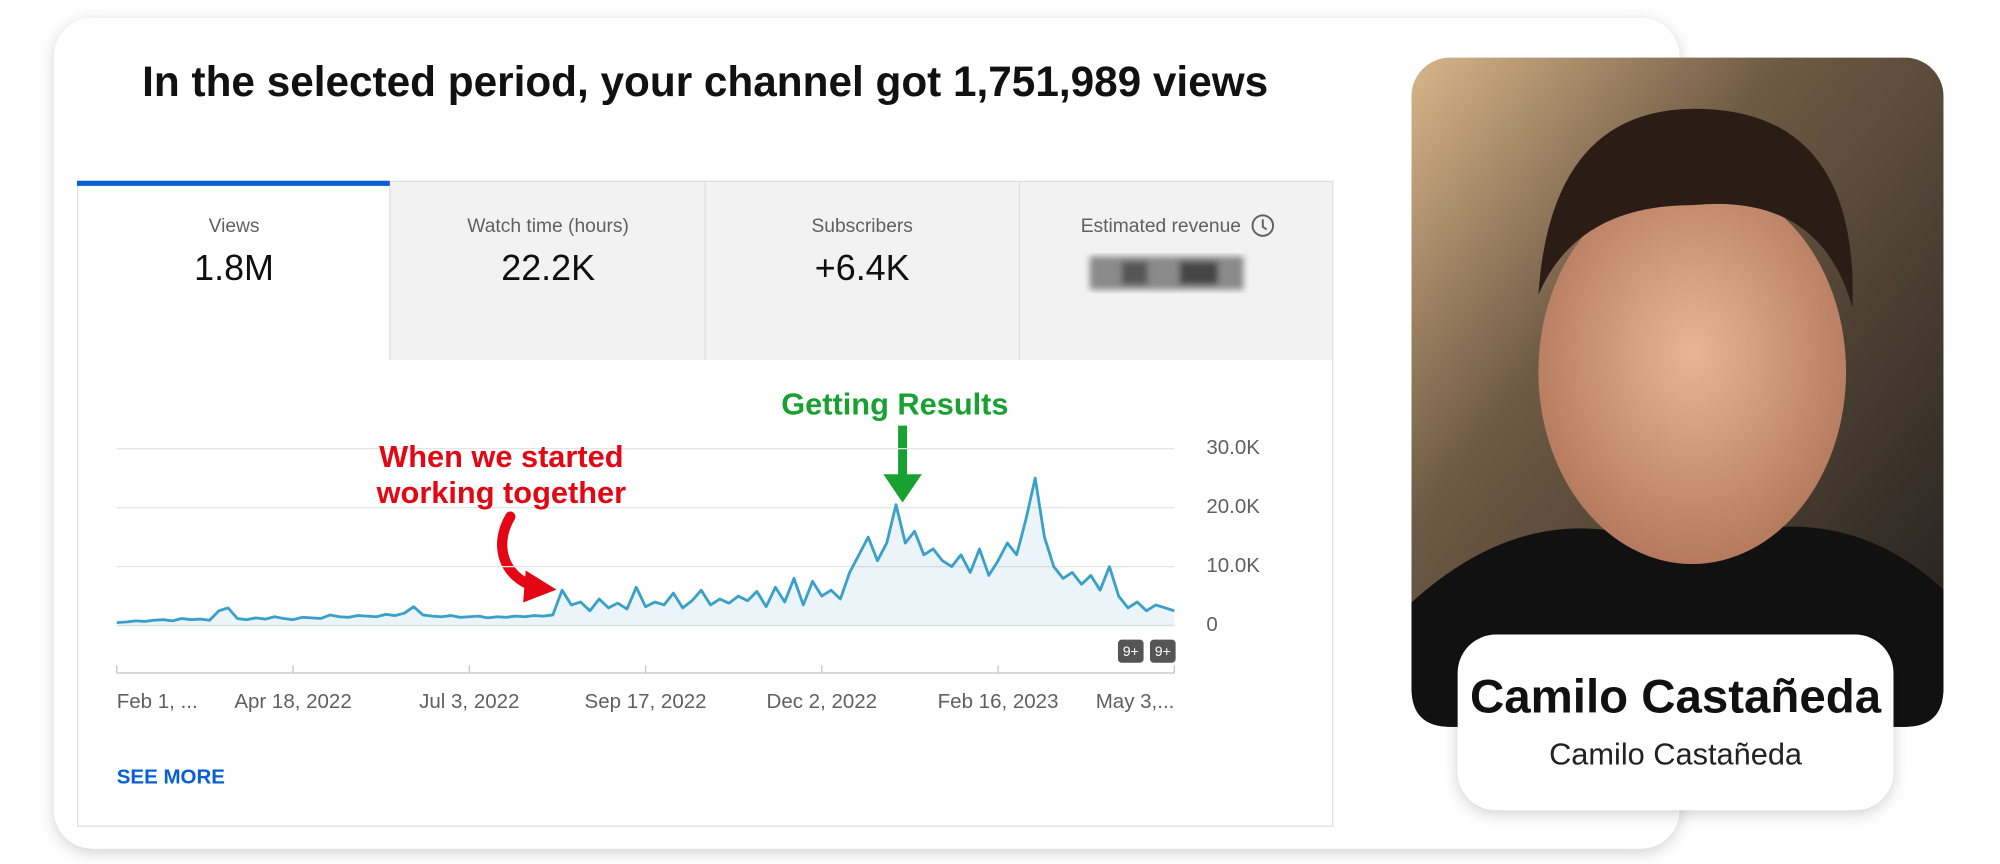  What do you see at coordinates (233, 183) in the screenshot?
I see `selected-tab-indicator` at bounding box center [233, 183].